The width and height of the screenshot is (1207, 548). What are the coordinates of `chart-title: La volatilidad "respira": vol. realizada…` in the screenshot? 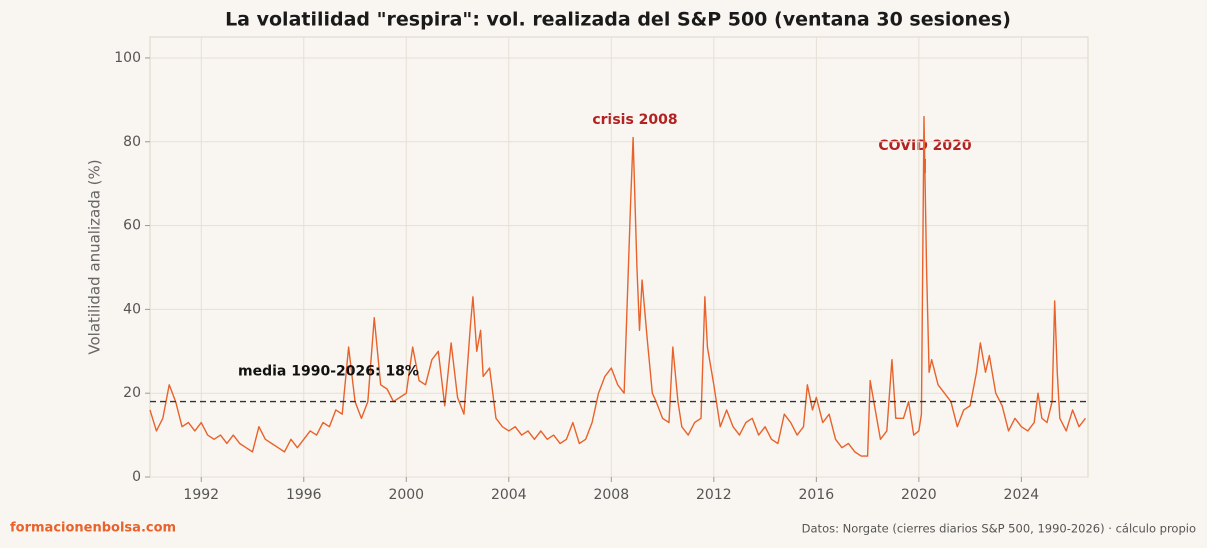 It's located at (618, 20).